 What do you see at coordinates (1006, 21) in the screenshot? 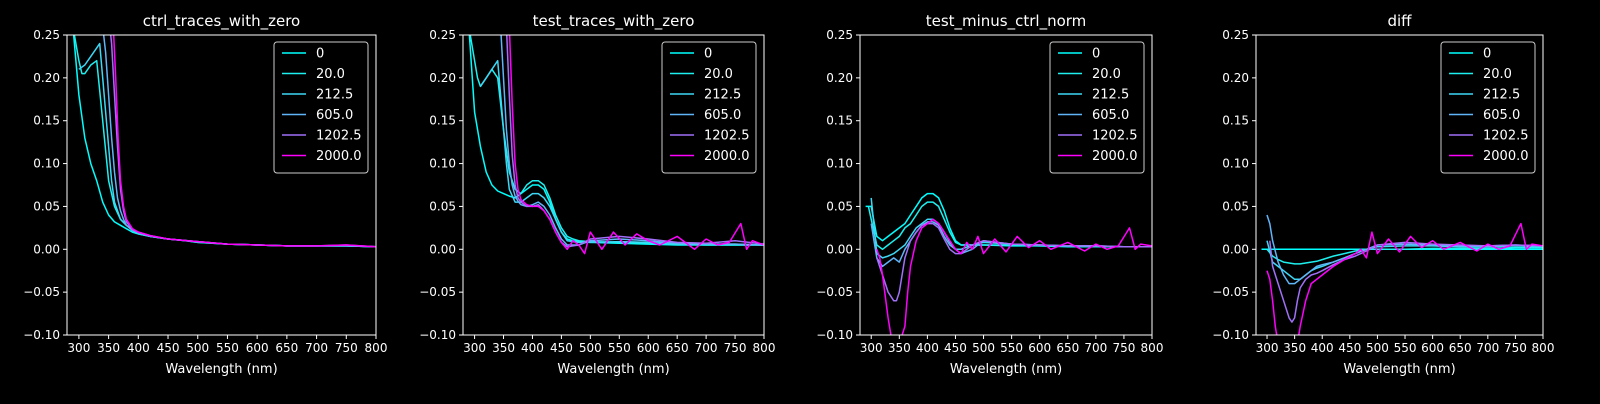
I see `chart-title: test_minus_ctrl_norm` at bounding box center [1006, 21].